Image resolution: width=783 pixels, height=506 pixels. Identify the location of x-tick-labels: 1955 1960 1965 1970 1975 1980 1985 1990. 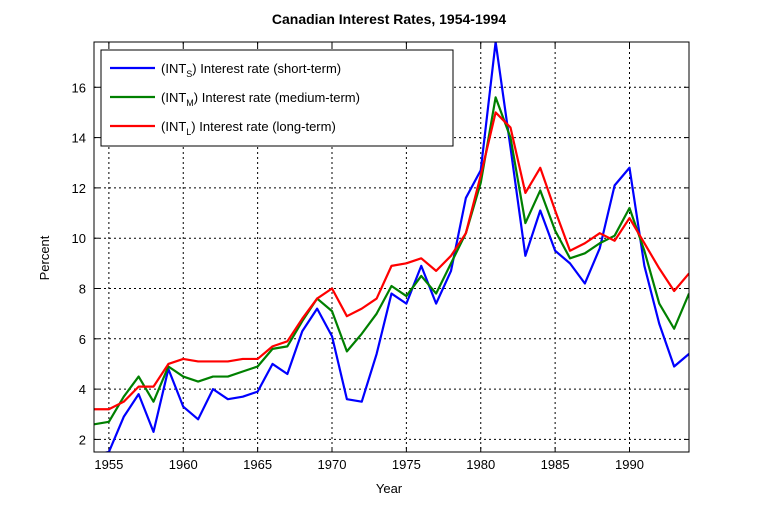
(369, 464).